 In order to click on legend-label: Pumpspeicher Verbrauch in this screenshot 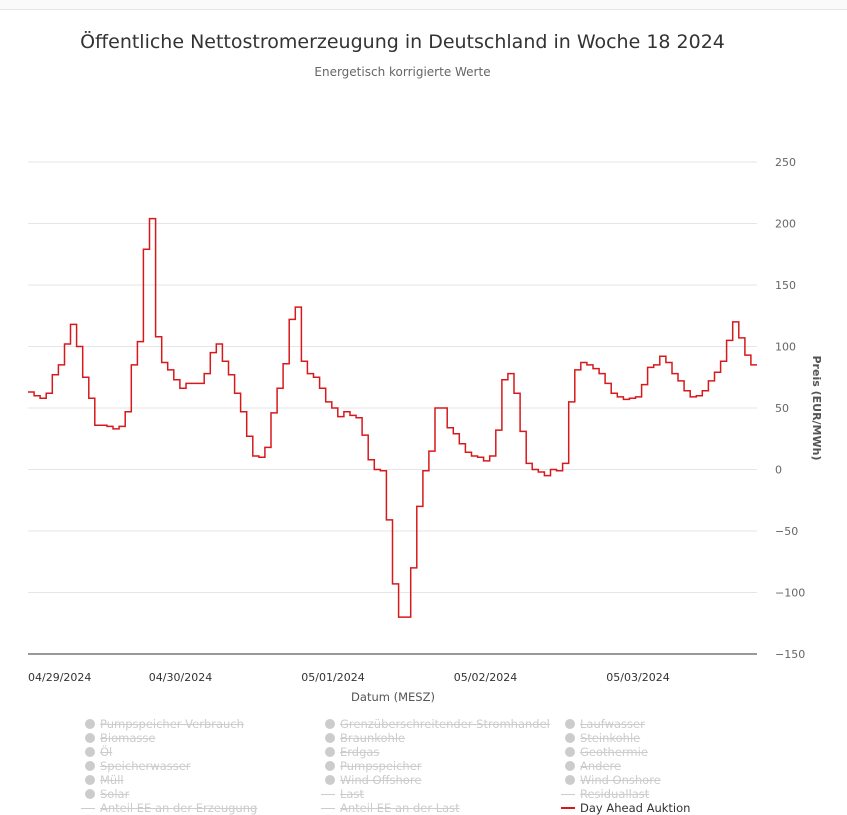, I will do `click(172, 724)`.